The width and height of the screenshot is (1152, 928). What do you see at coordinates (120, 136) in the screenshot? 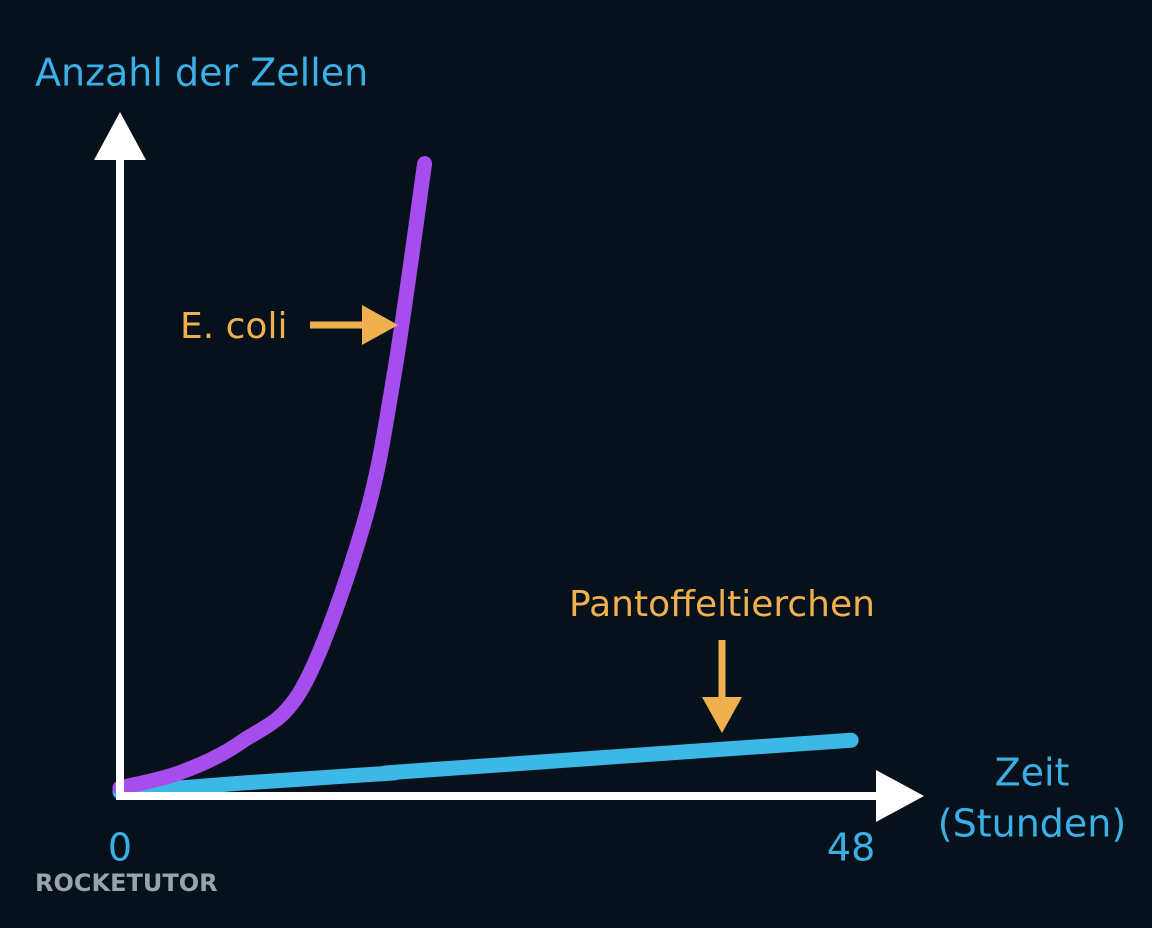
I see `y-axis-arrow` at bounding box center [120, 136].